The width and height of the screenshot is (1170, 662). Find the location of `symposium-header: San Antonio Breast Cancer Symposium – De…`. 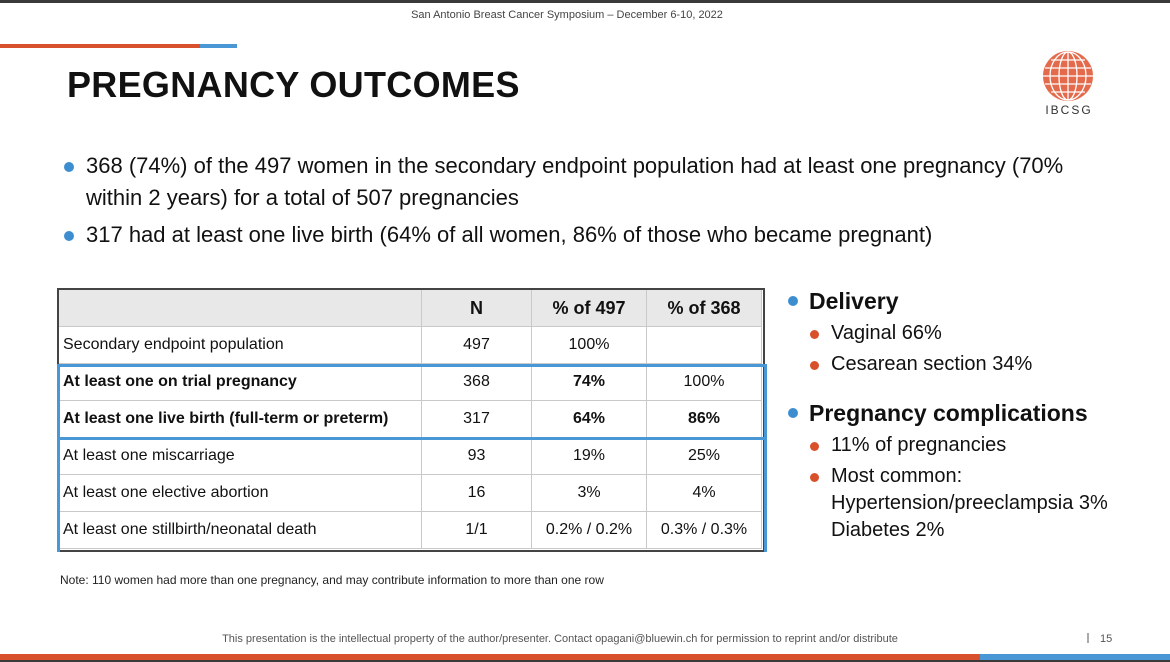

symposium-header: San Antonio Breast Cancer Symposium – De… is located at coordinates (567, 15).